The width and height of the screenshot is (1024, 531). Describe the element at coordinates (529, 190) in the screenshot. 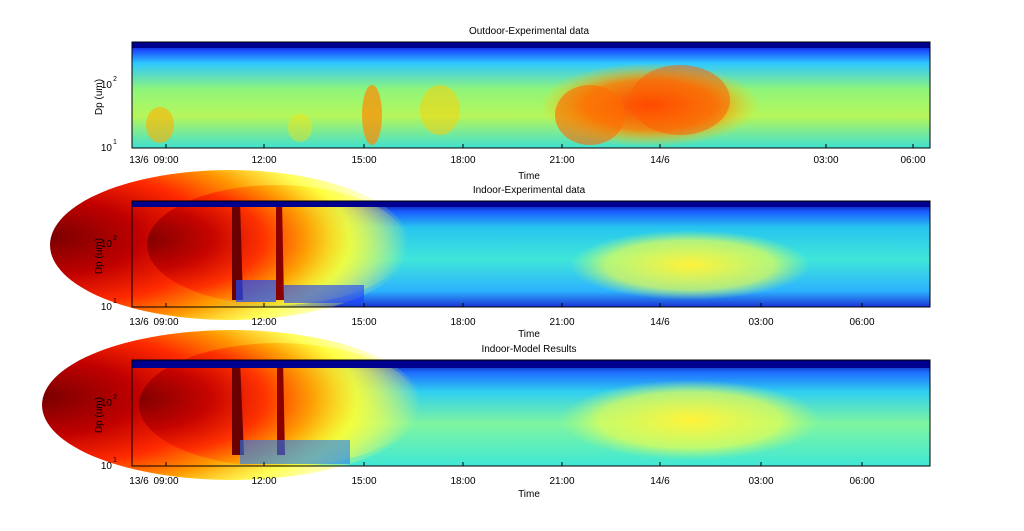

I see `panel-title: Indoor-Experimental data` at that location.